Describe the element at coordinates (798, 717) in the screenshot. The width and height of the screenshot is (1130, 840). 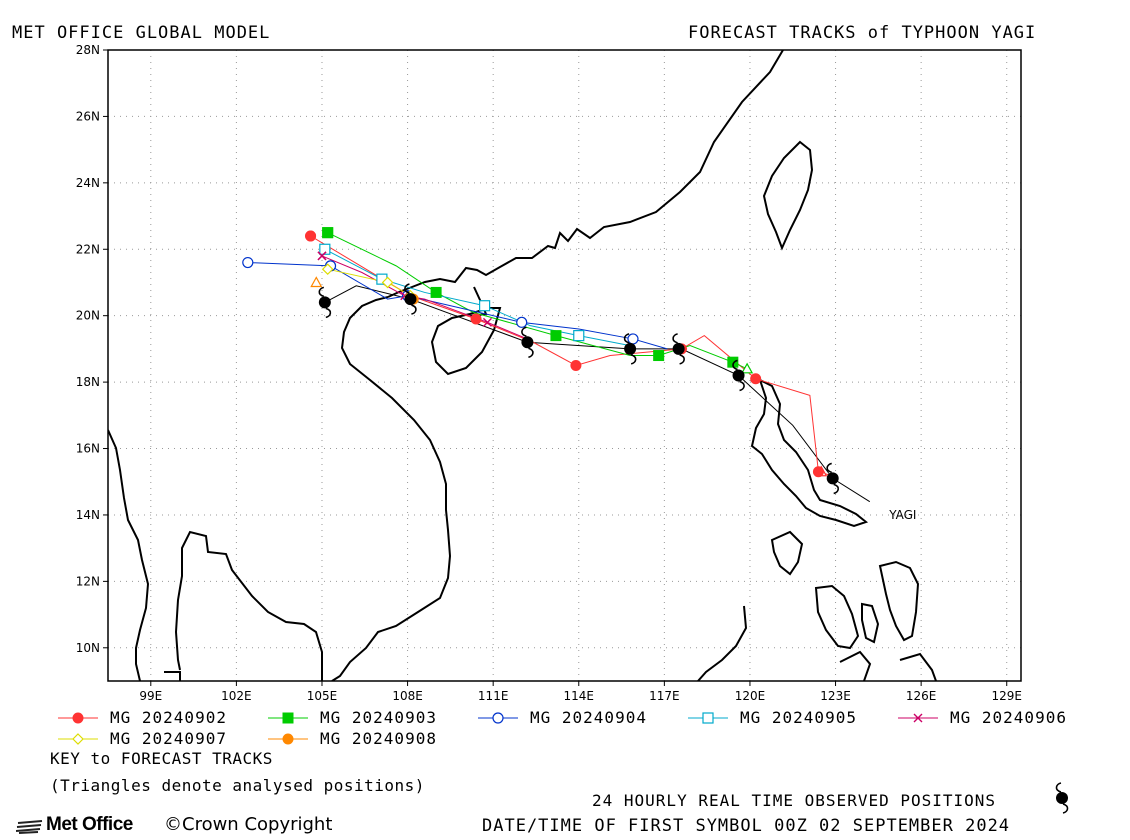
I see `legend-label-20240905: MG 20240905` at that location.